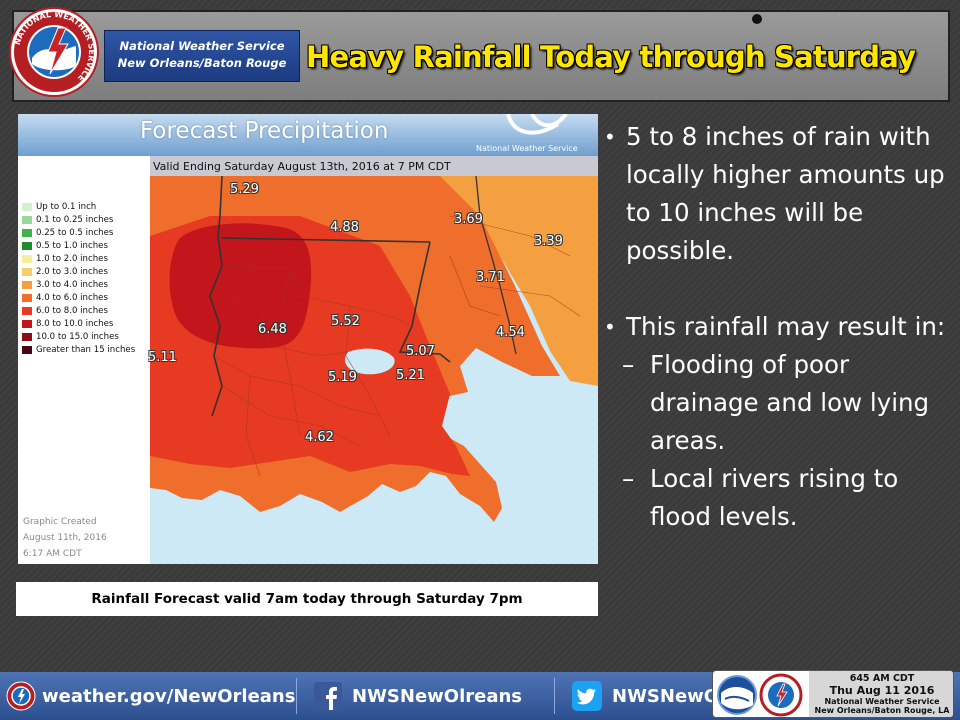 This screenshot has height=720, width=960. I want to click on sub-bullet-text: Local rivers rising to flood levels., so click(774, 497).